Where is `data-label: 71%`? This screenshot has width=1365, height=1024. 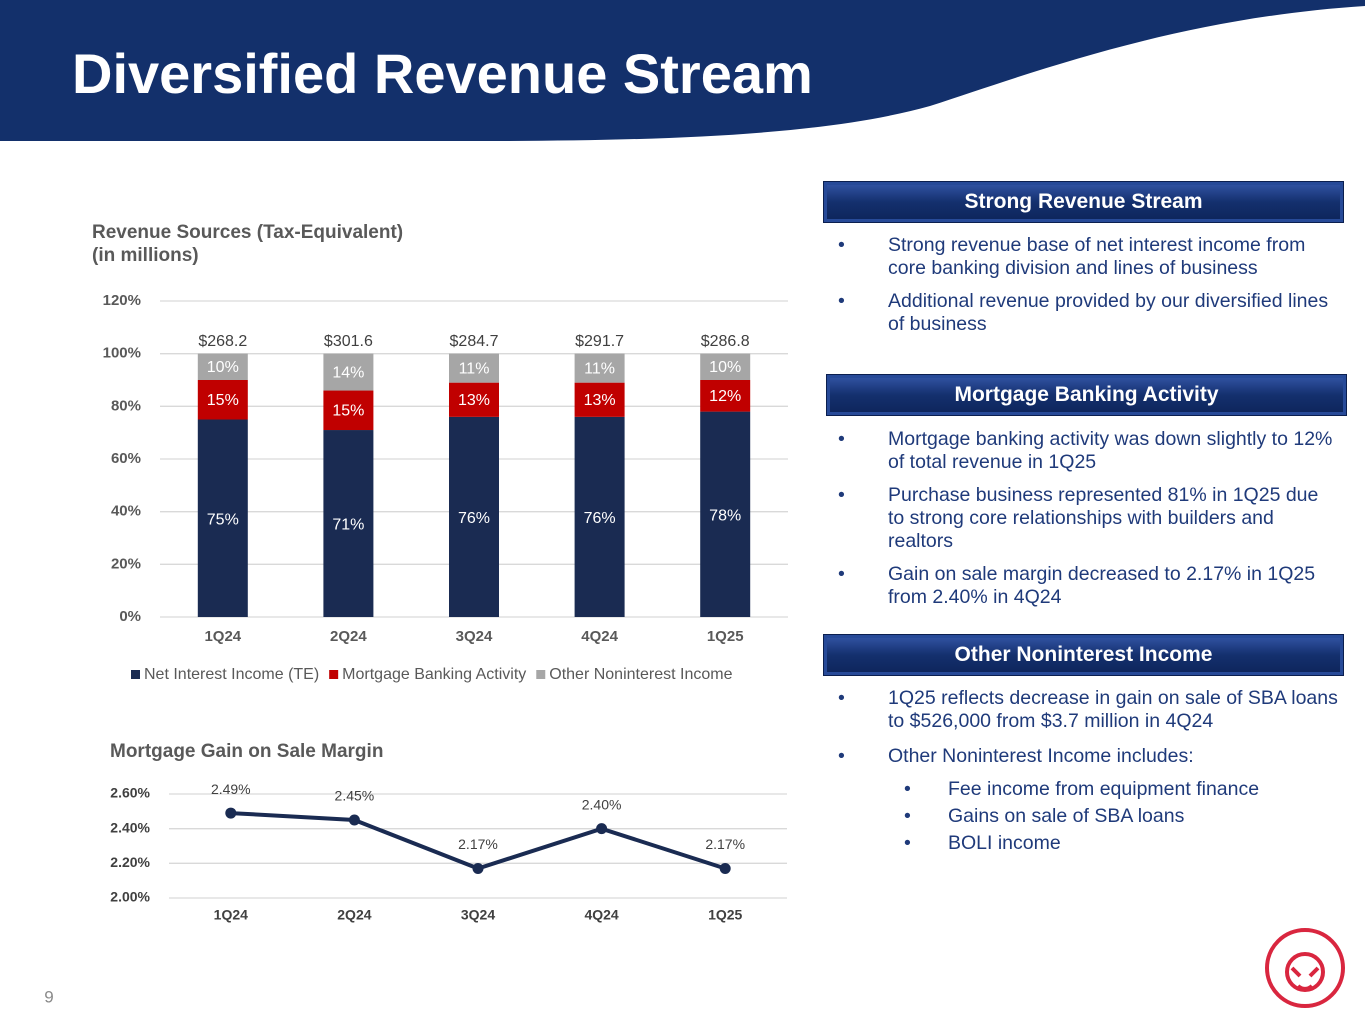 data-label: 71% is located at coordinates (348, 525).